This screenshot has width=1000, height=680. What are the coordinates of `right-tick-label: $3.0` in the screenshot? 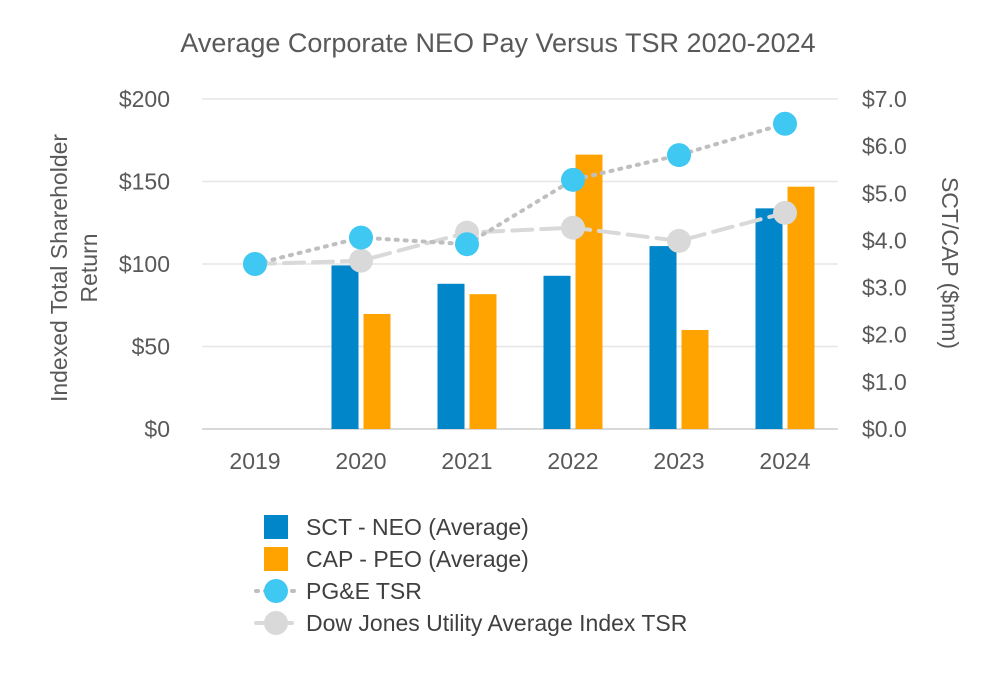 It's located at (884, 288).